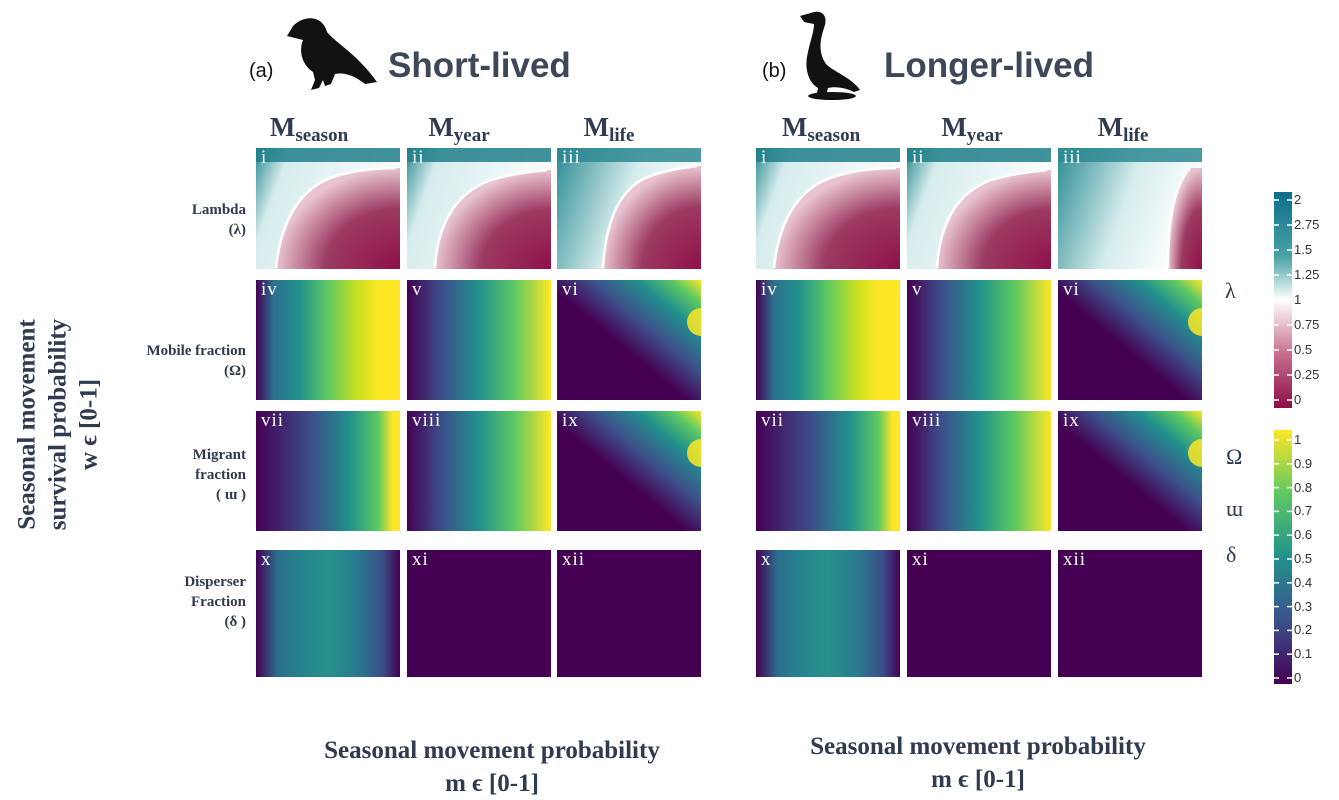  I want to click on heatmap-cell-b-lambda-life: iii, so click(1130, 208).